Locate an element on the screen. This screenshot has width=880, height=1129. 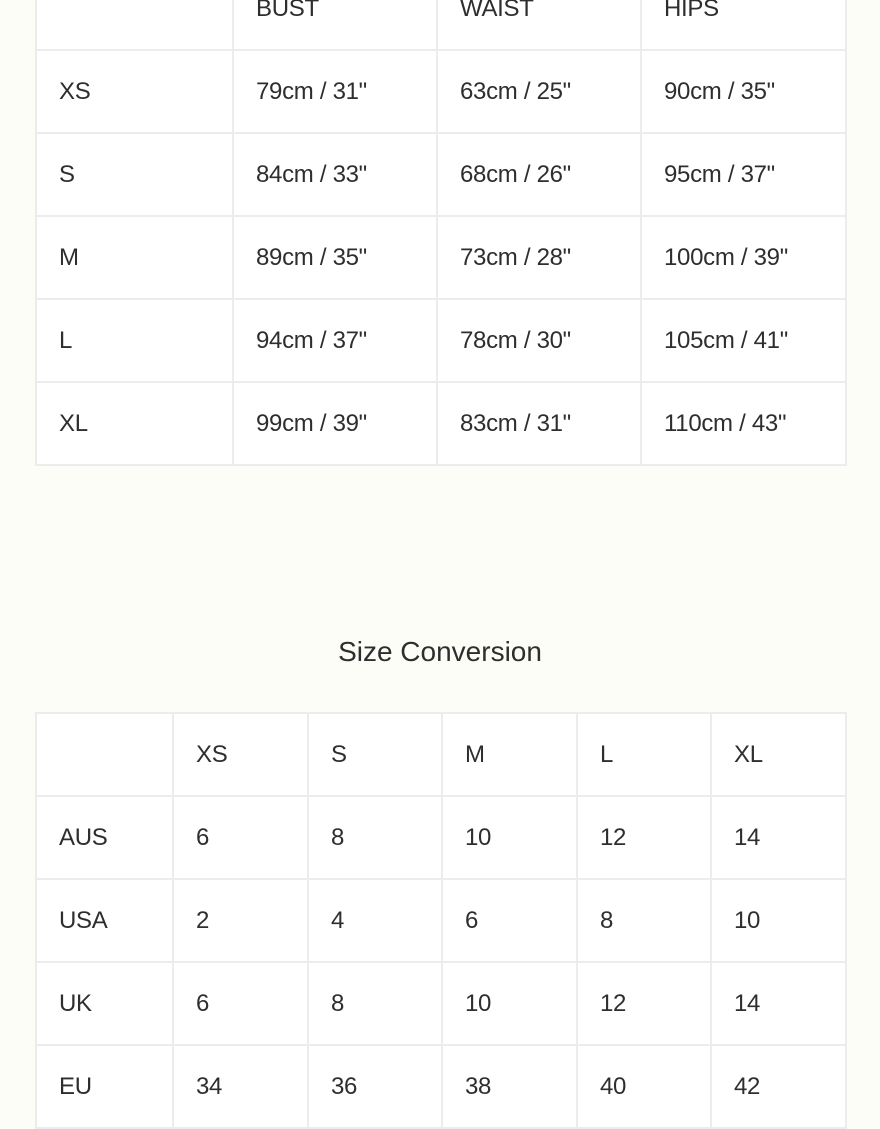
table-row: XL 99cm / 39" 83cm / 31" 110cm / 43" is located at coordinates (441, 423).